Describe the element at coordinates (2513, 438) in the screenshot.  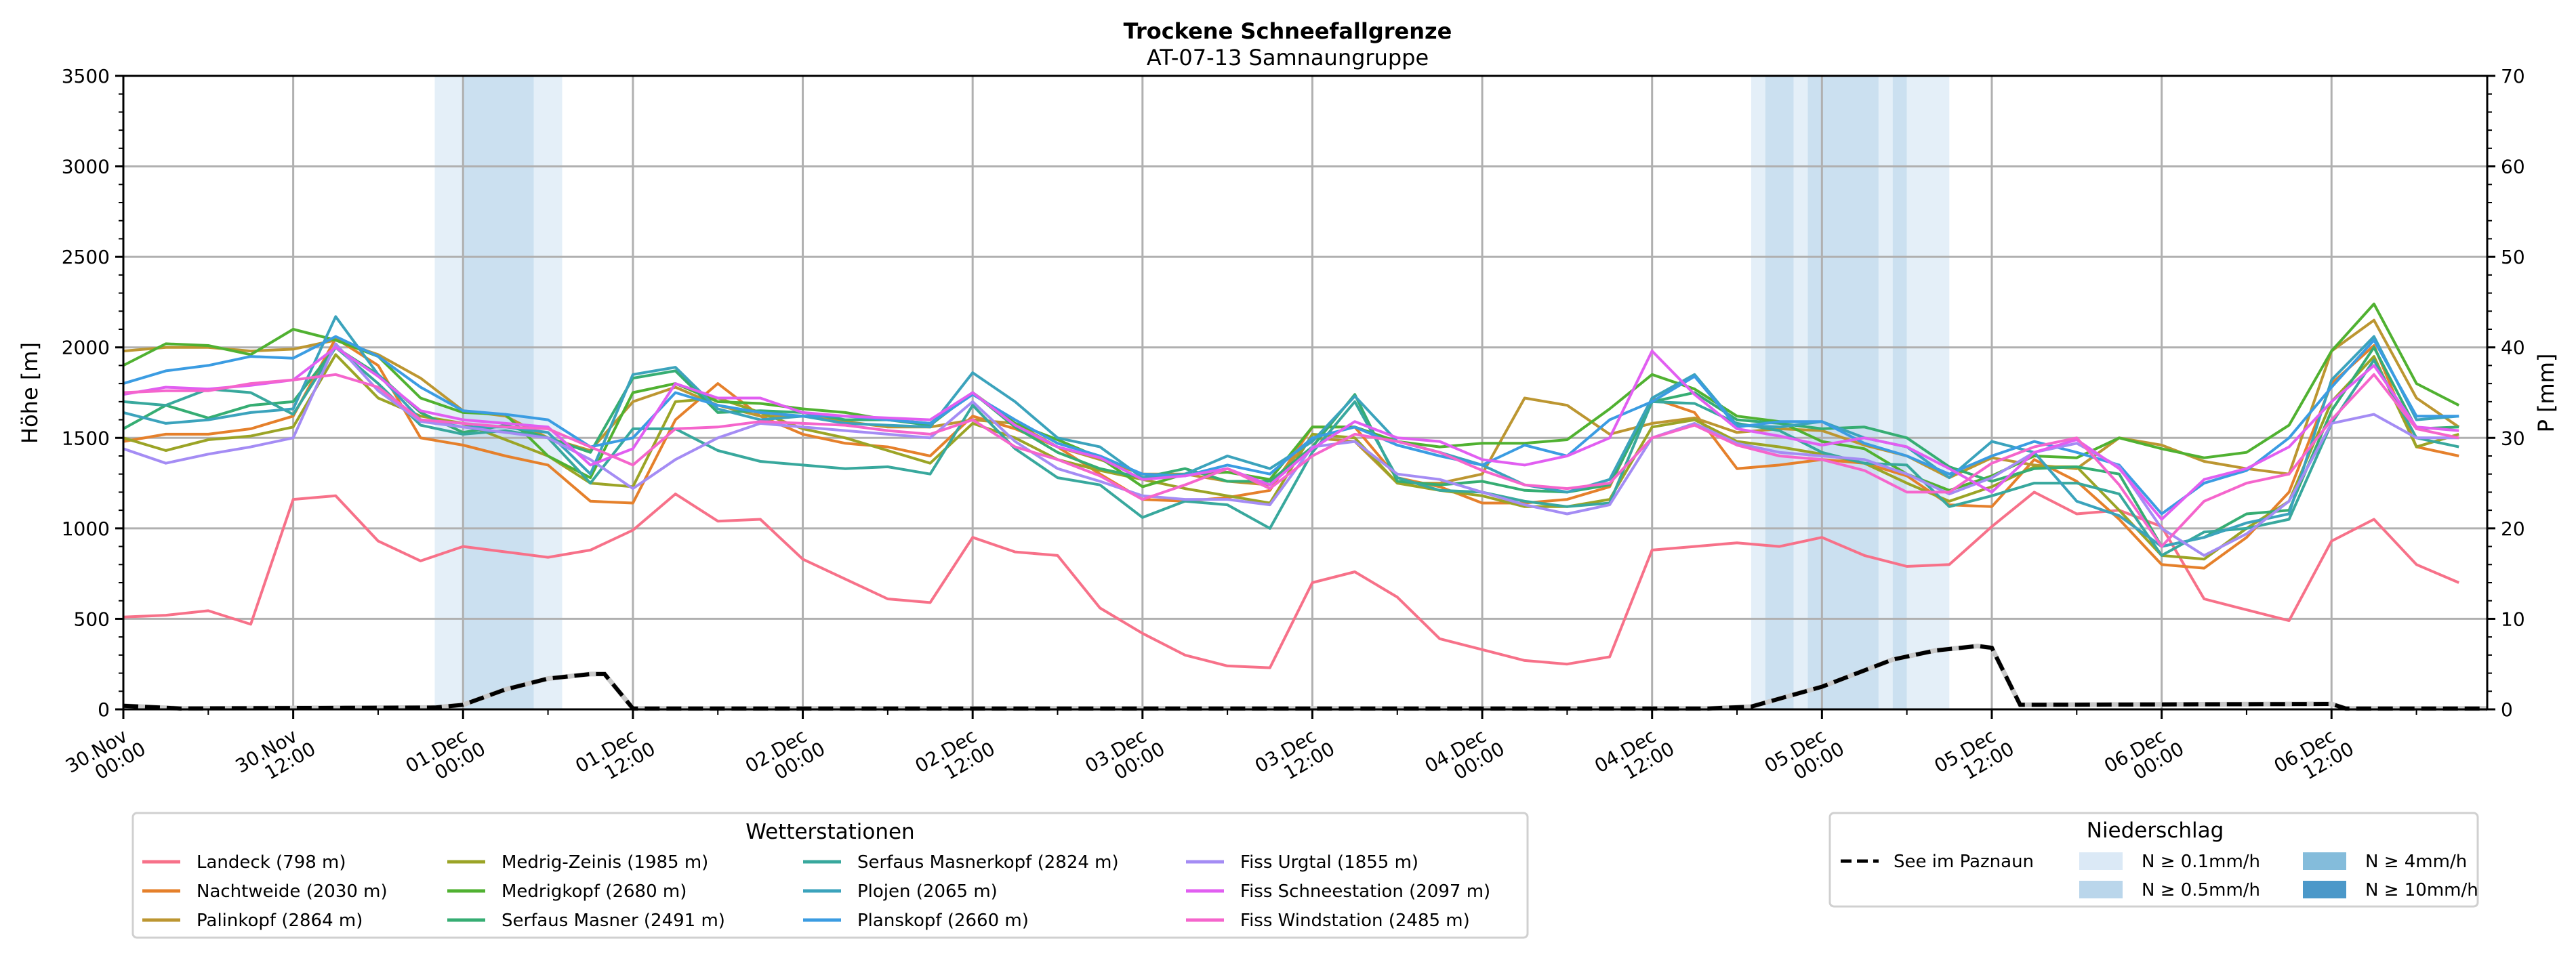
I see `y2-tick-label: 30` at that location.